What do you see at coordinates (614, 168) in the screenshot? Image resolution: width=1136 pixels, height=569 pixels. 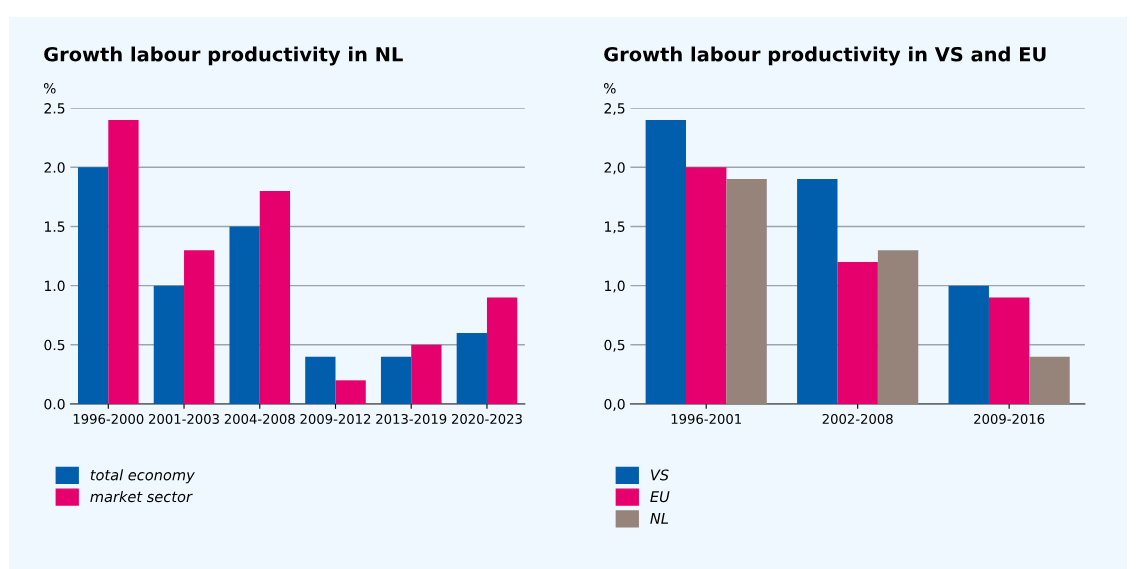 I see `y-tick-label: 2,0` at bounding box center [614, 168].